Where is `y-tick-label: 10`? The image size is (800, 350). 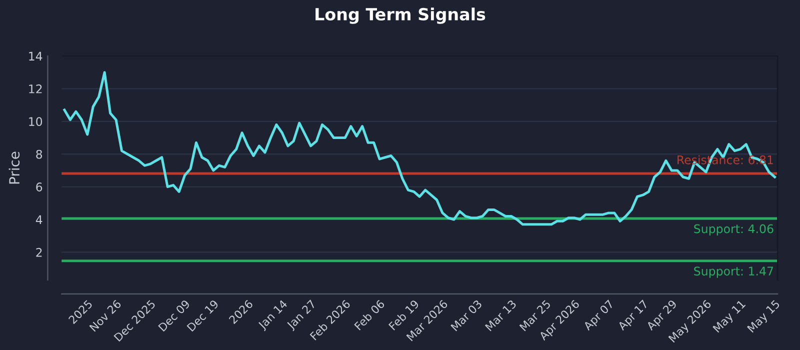
y-tick-label: 10 is located at coordinates (35, 121).